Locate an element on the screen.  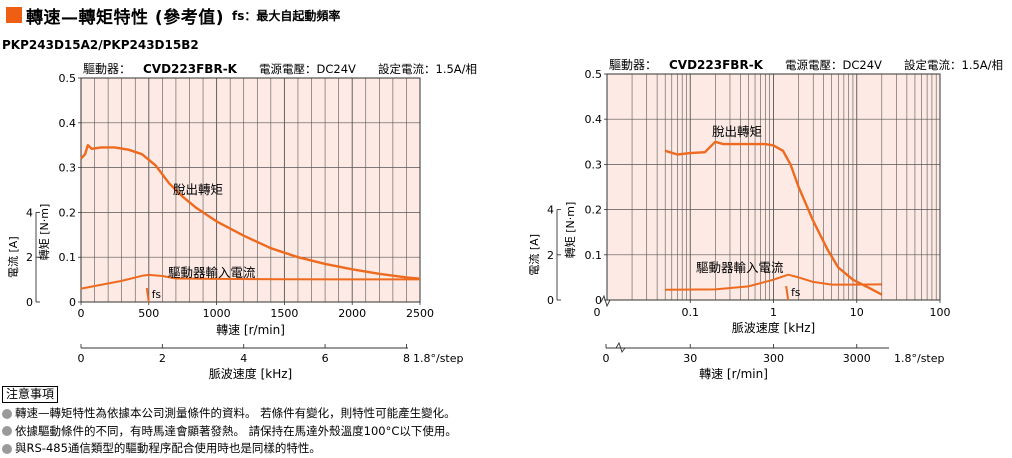
notes-title: 注意事項 is located at coordinates (30, 394).